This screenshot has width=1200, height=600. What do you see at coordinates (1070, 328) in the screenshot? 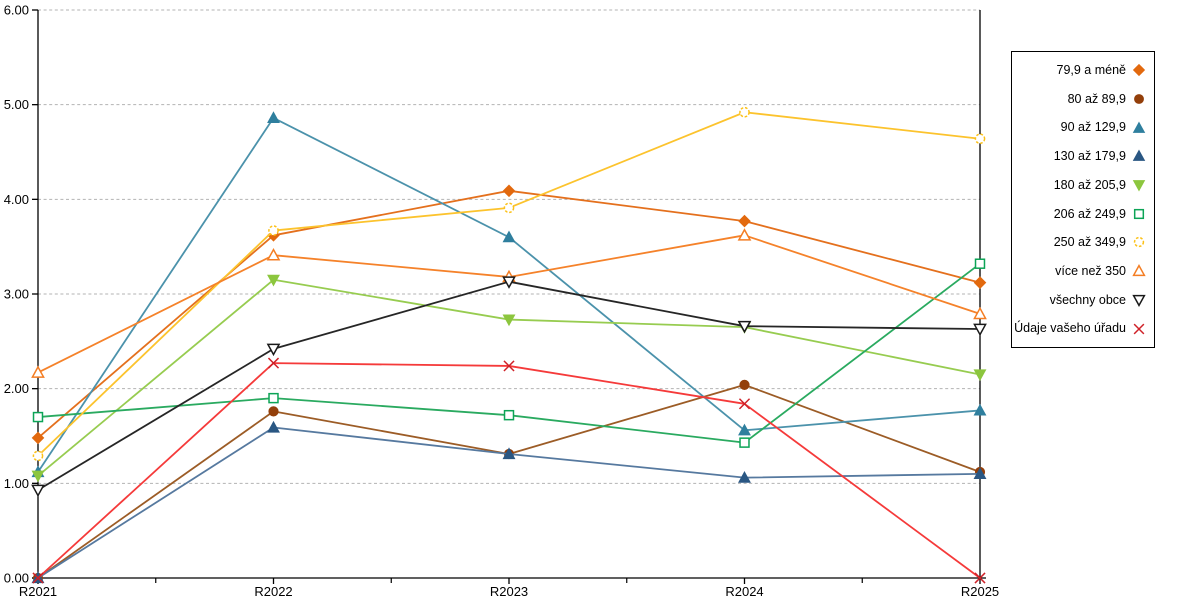
I see `legend-label: Údaje vašeho úřadu` at bounding box center [1070, 328].